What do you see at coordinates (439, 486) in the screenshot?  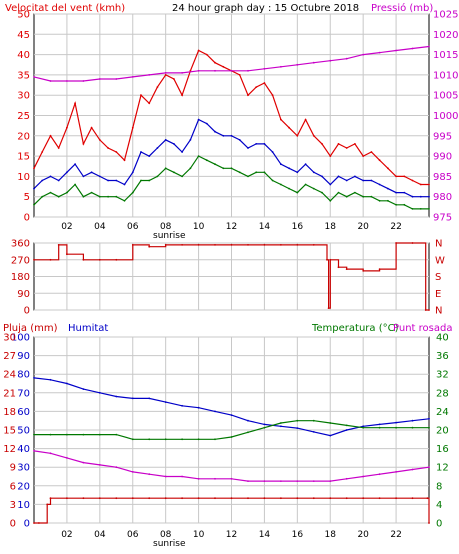 I see `y-tick-temp-alt-8: 8` at bounding box center [439, 486].